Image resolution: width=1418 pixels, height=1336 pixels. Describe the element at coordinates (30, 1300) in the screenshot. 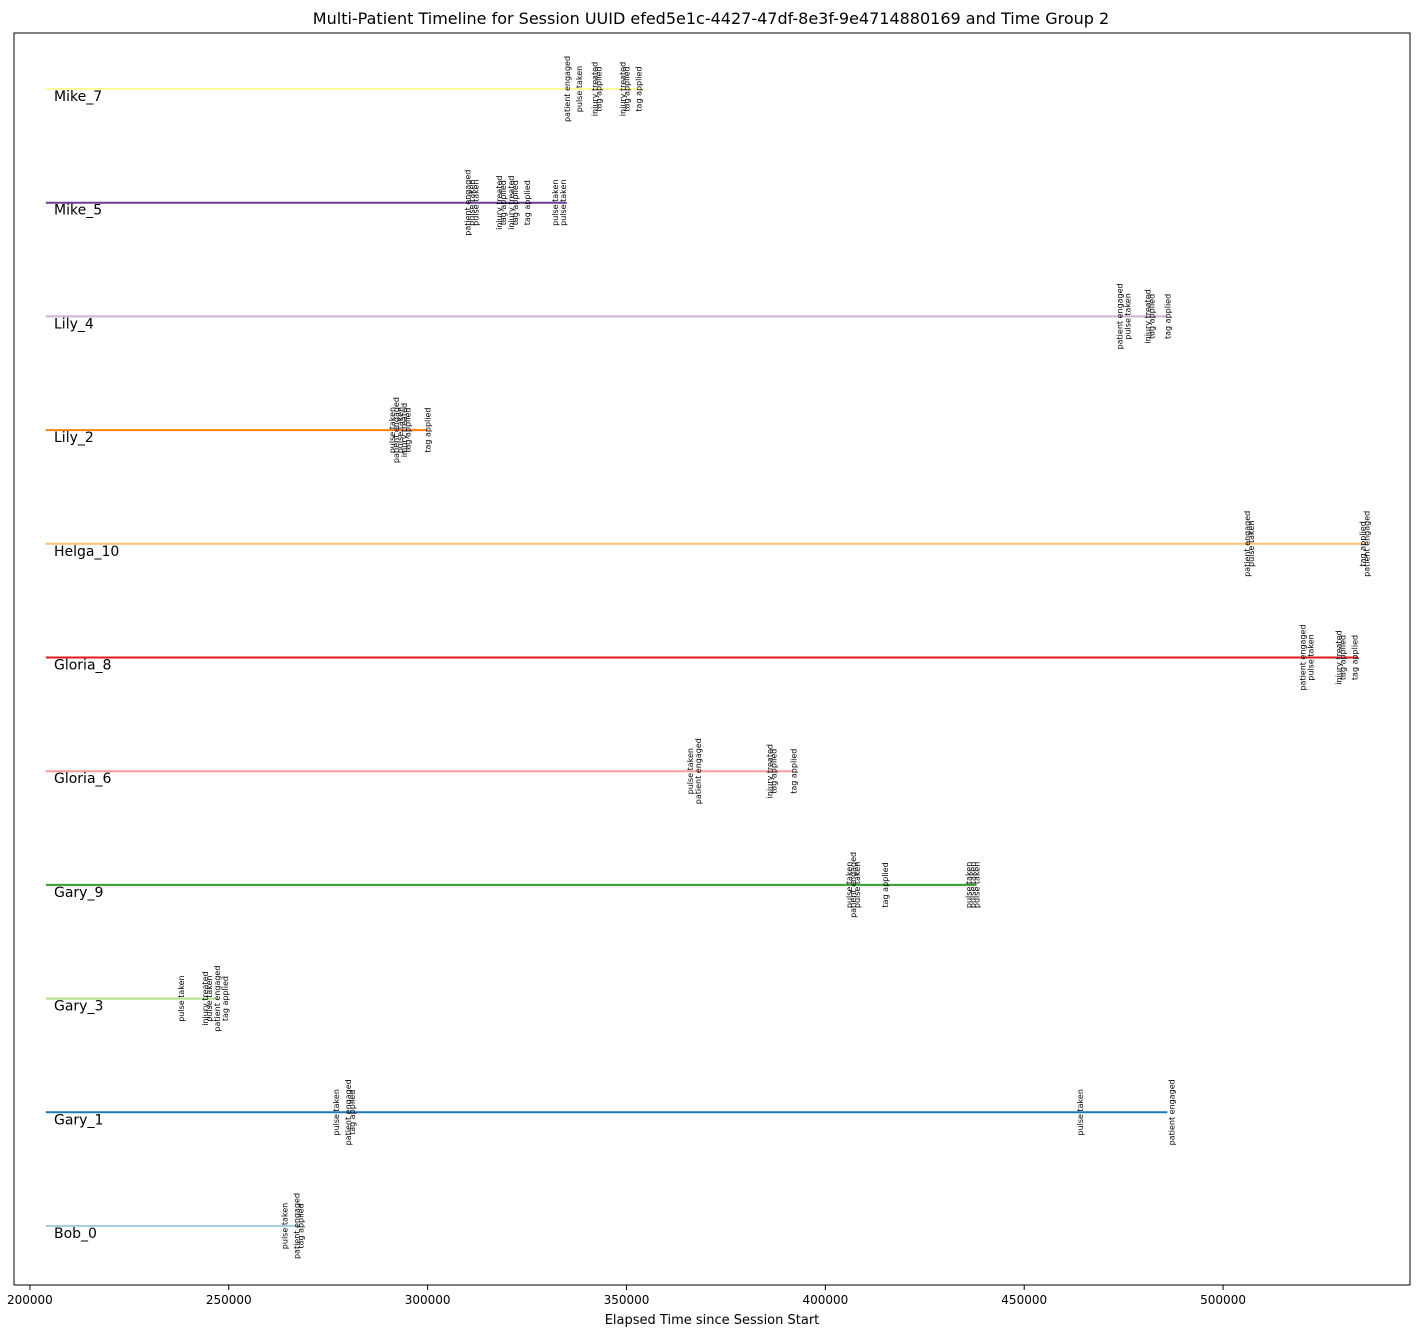

I see `x-tick-label: 200000` at that location.